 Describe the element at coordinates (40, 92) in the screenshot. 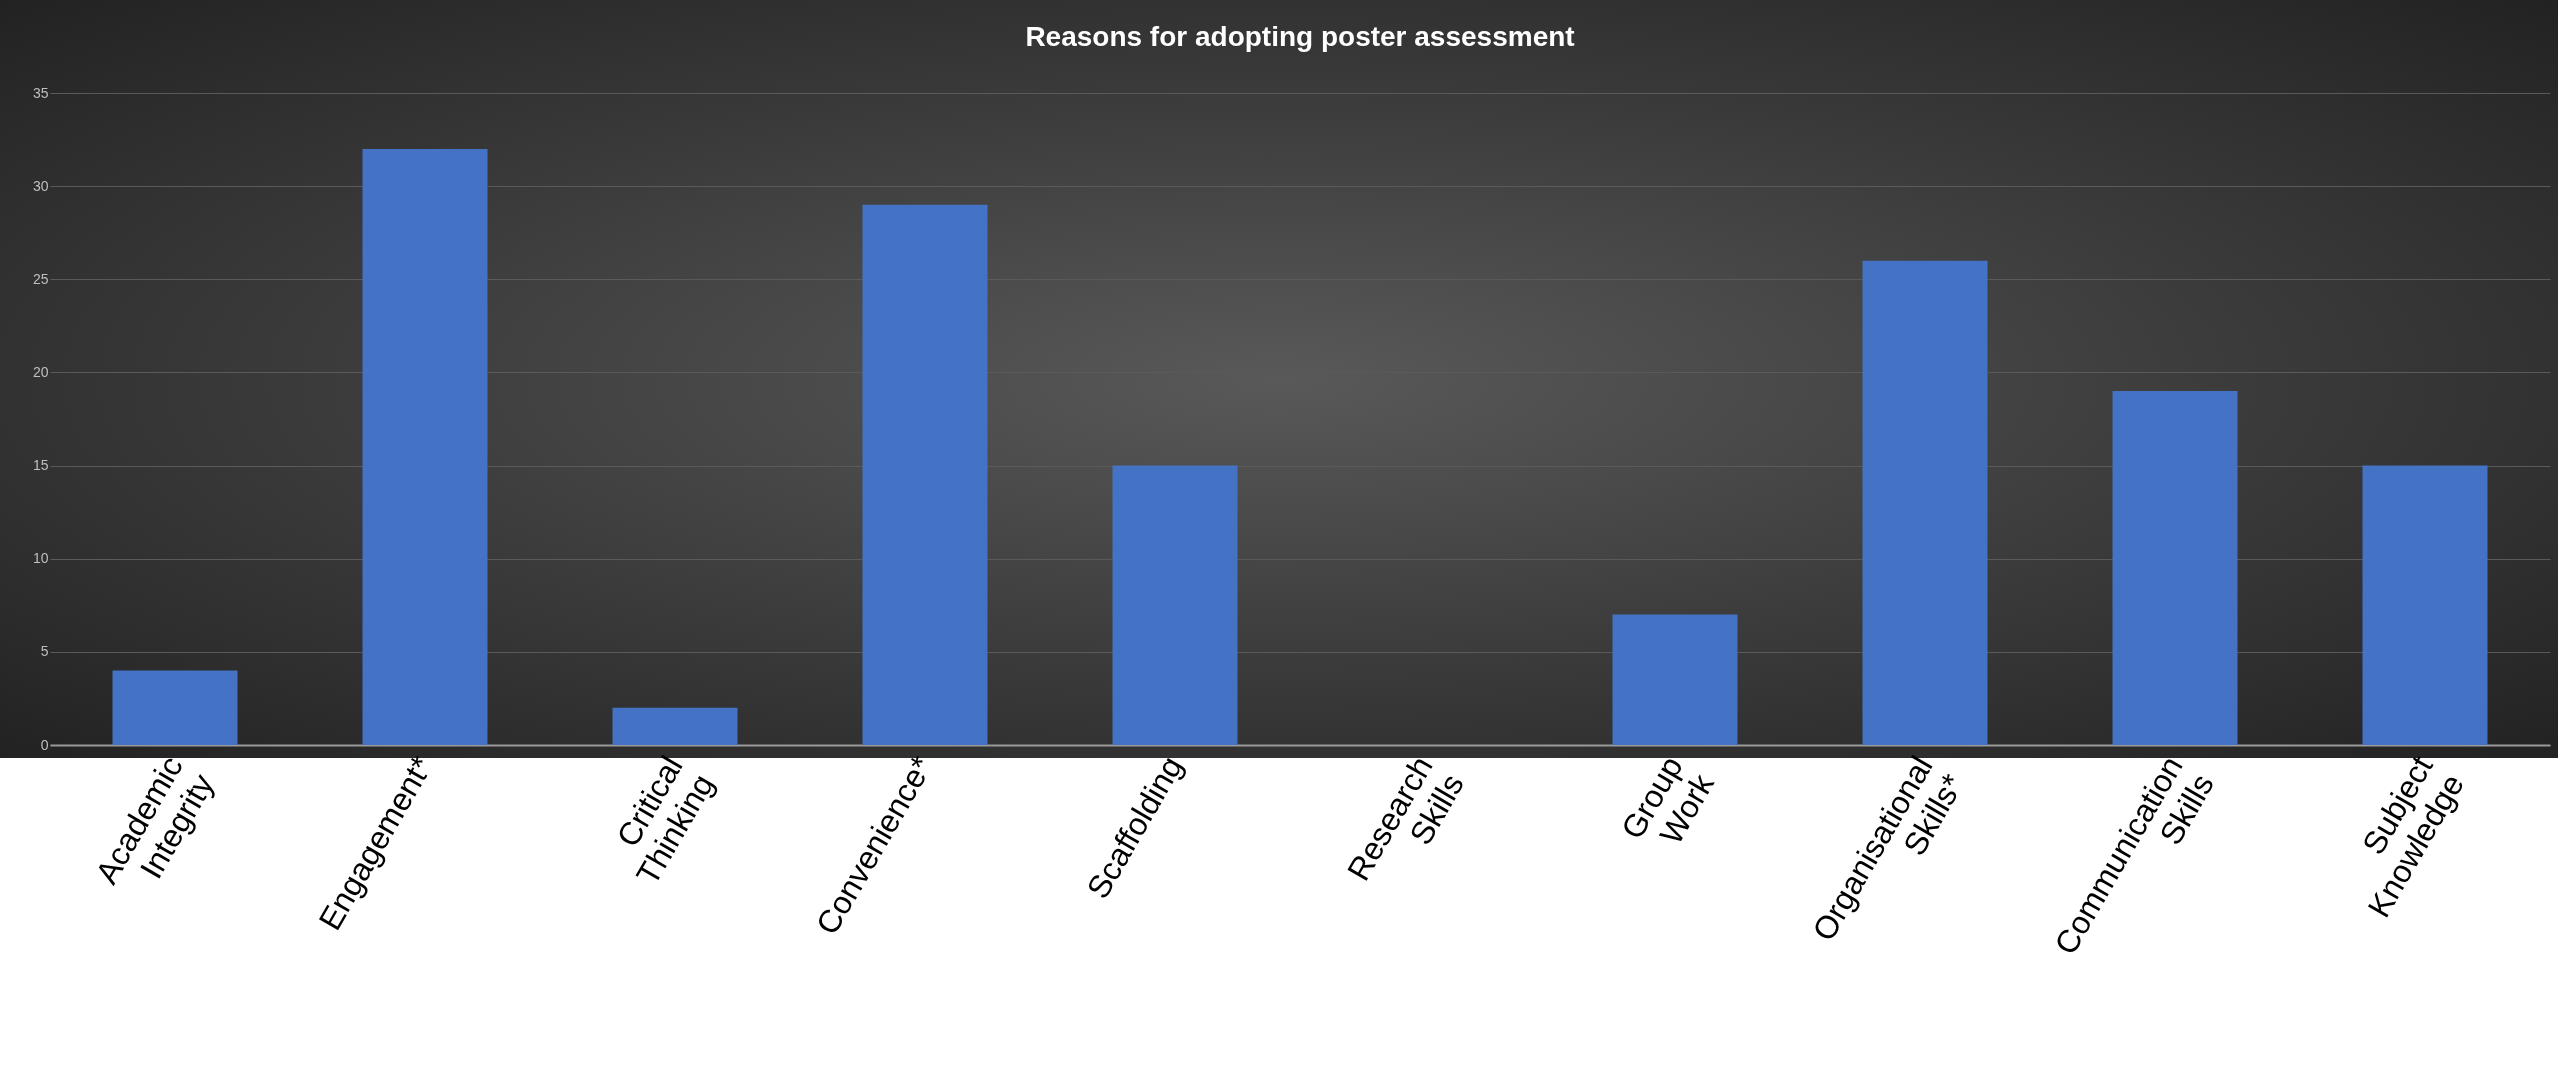

I see `y-tick-label: 35` at that location.